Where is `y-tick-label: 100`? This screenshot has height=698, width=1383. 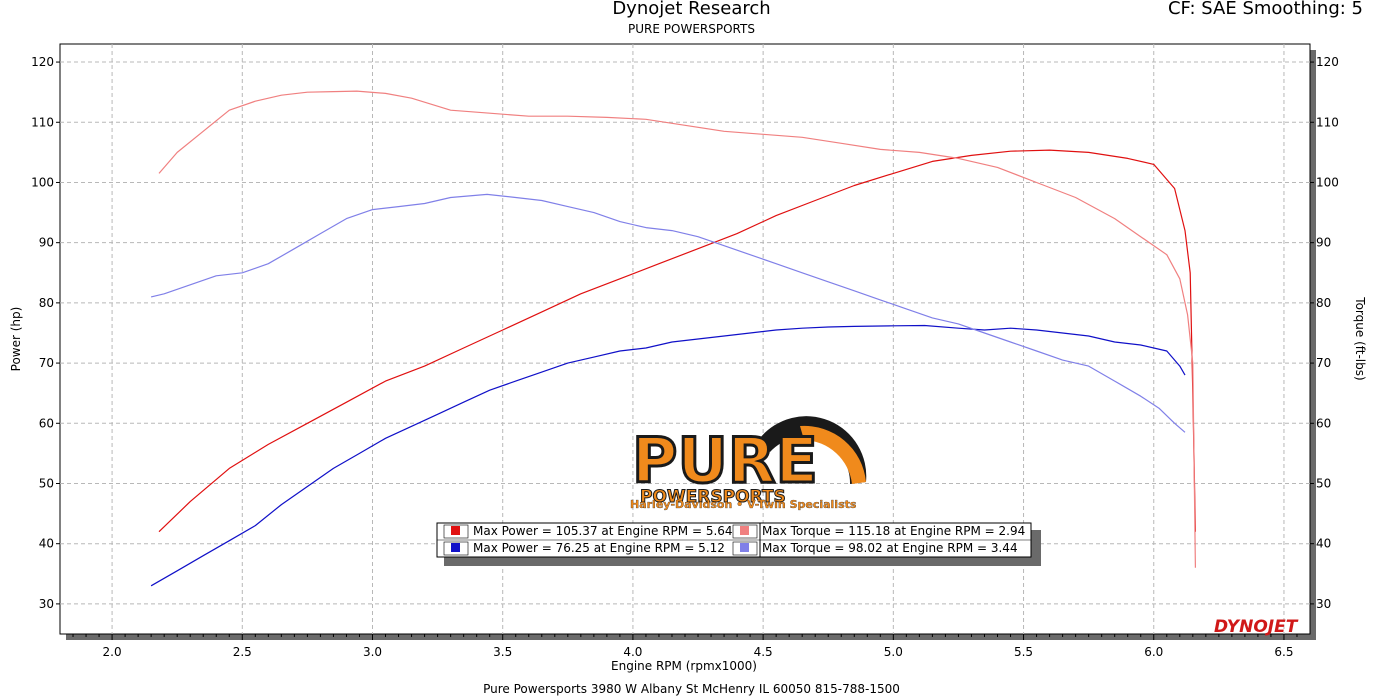
y-tick-label: 100 is located at coordinates (42, 182).